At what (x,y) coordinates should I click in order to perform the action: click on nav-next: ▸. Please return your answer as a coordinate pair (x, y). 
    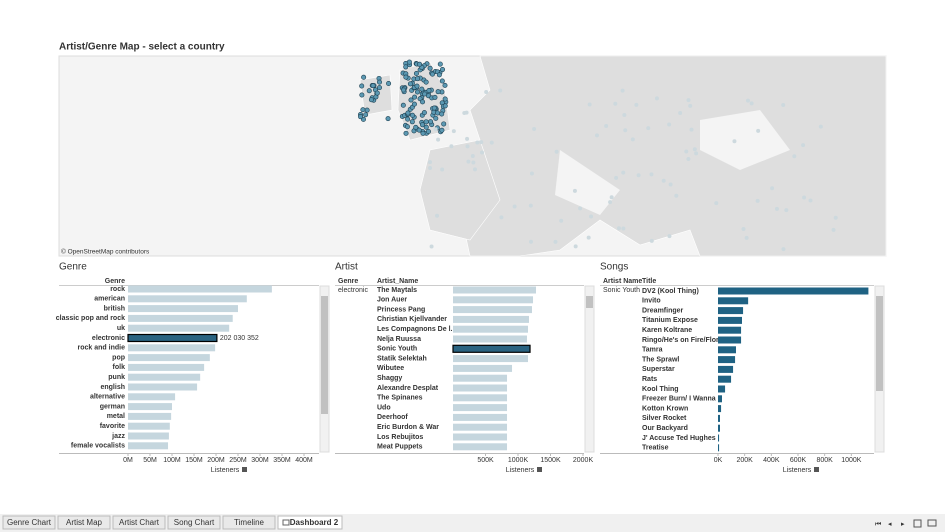
    Looking at the image, I should click on (903, 524).